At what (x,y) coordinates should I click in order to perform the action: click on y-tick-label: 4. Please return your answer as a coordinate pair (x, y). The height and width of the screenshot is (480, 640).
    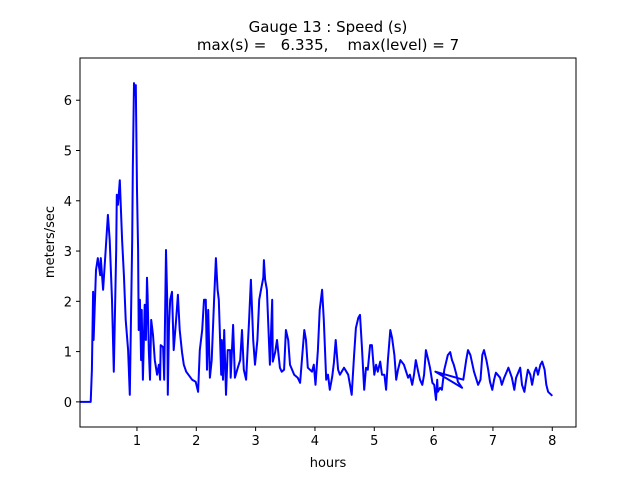
    Looking at the image, I should click on (68, 202).